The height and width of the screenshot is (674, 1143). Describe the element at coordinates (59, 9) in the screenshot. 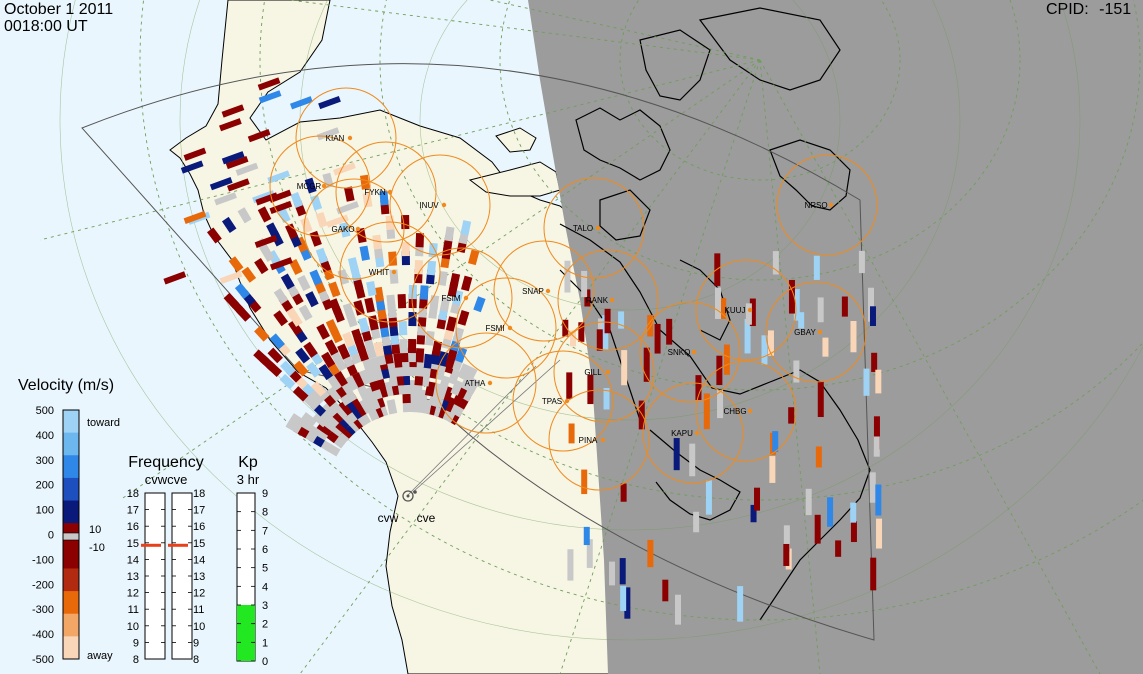

I see `date-label: October 1 2011` at that location.